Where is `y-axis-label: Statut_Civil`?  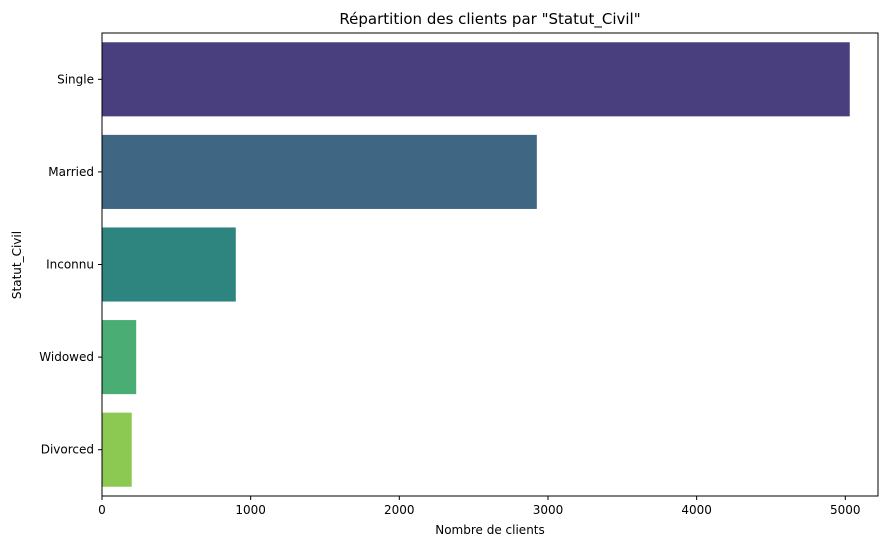
y-axis-label: Statut_Civil is located at coordinates (17, 265).